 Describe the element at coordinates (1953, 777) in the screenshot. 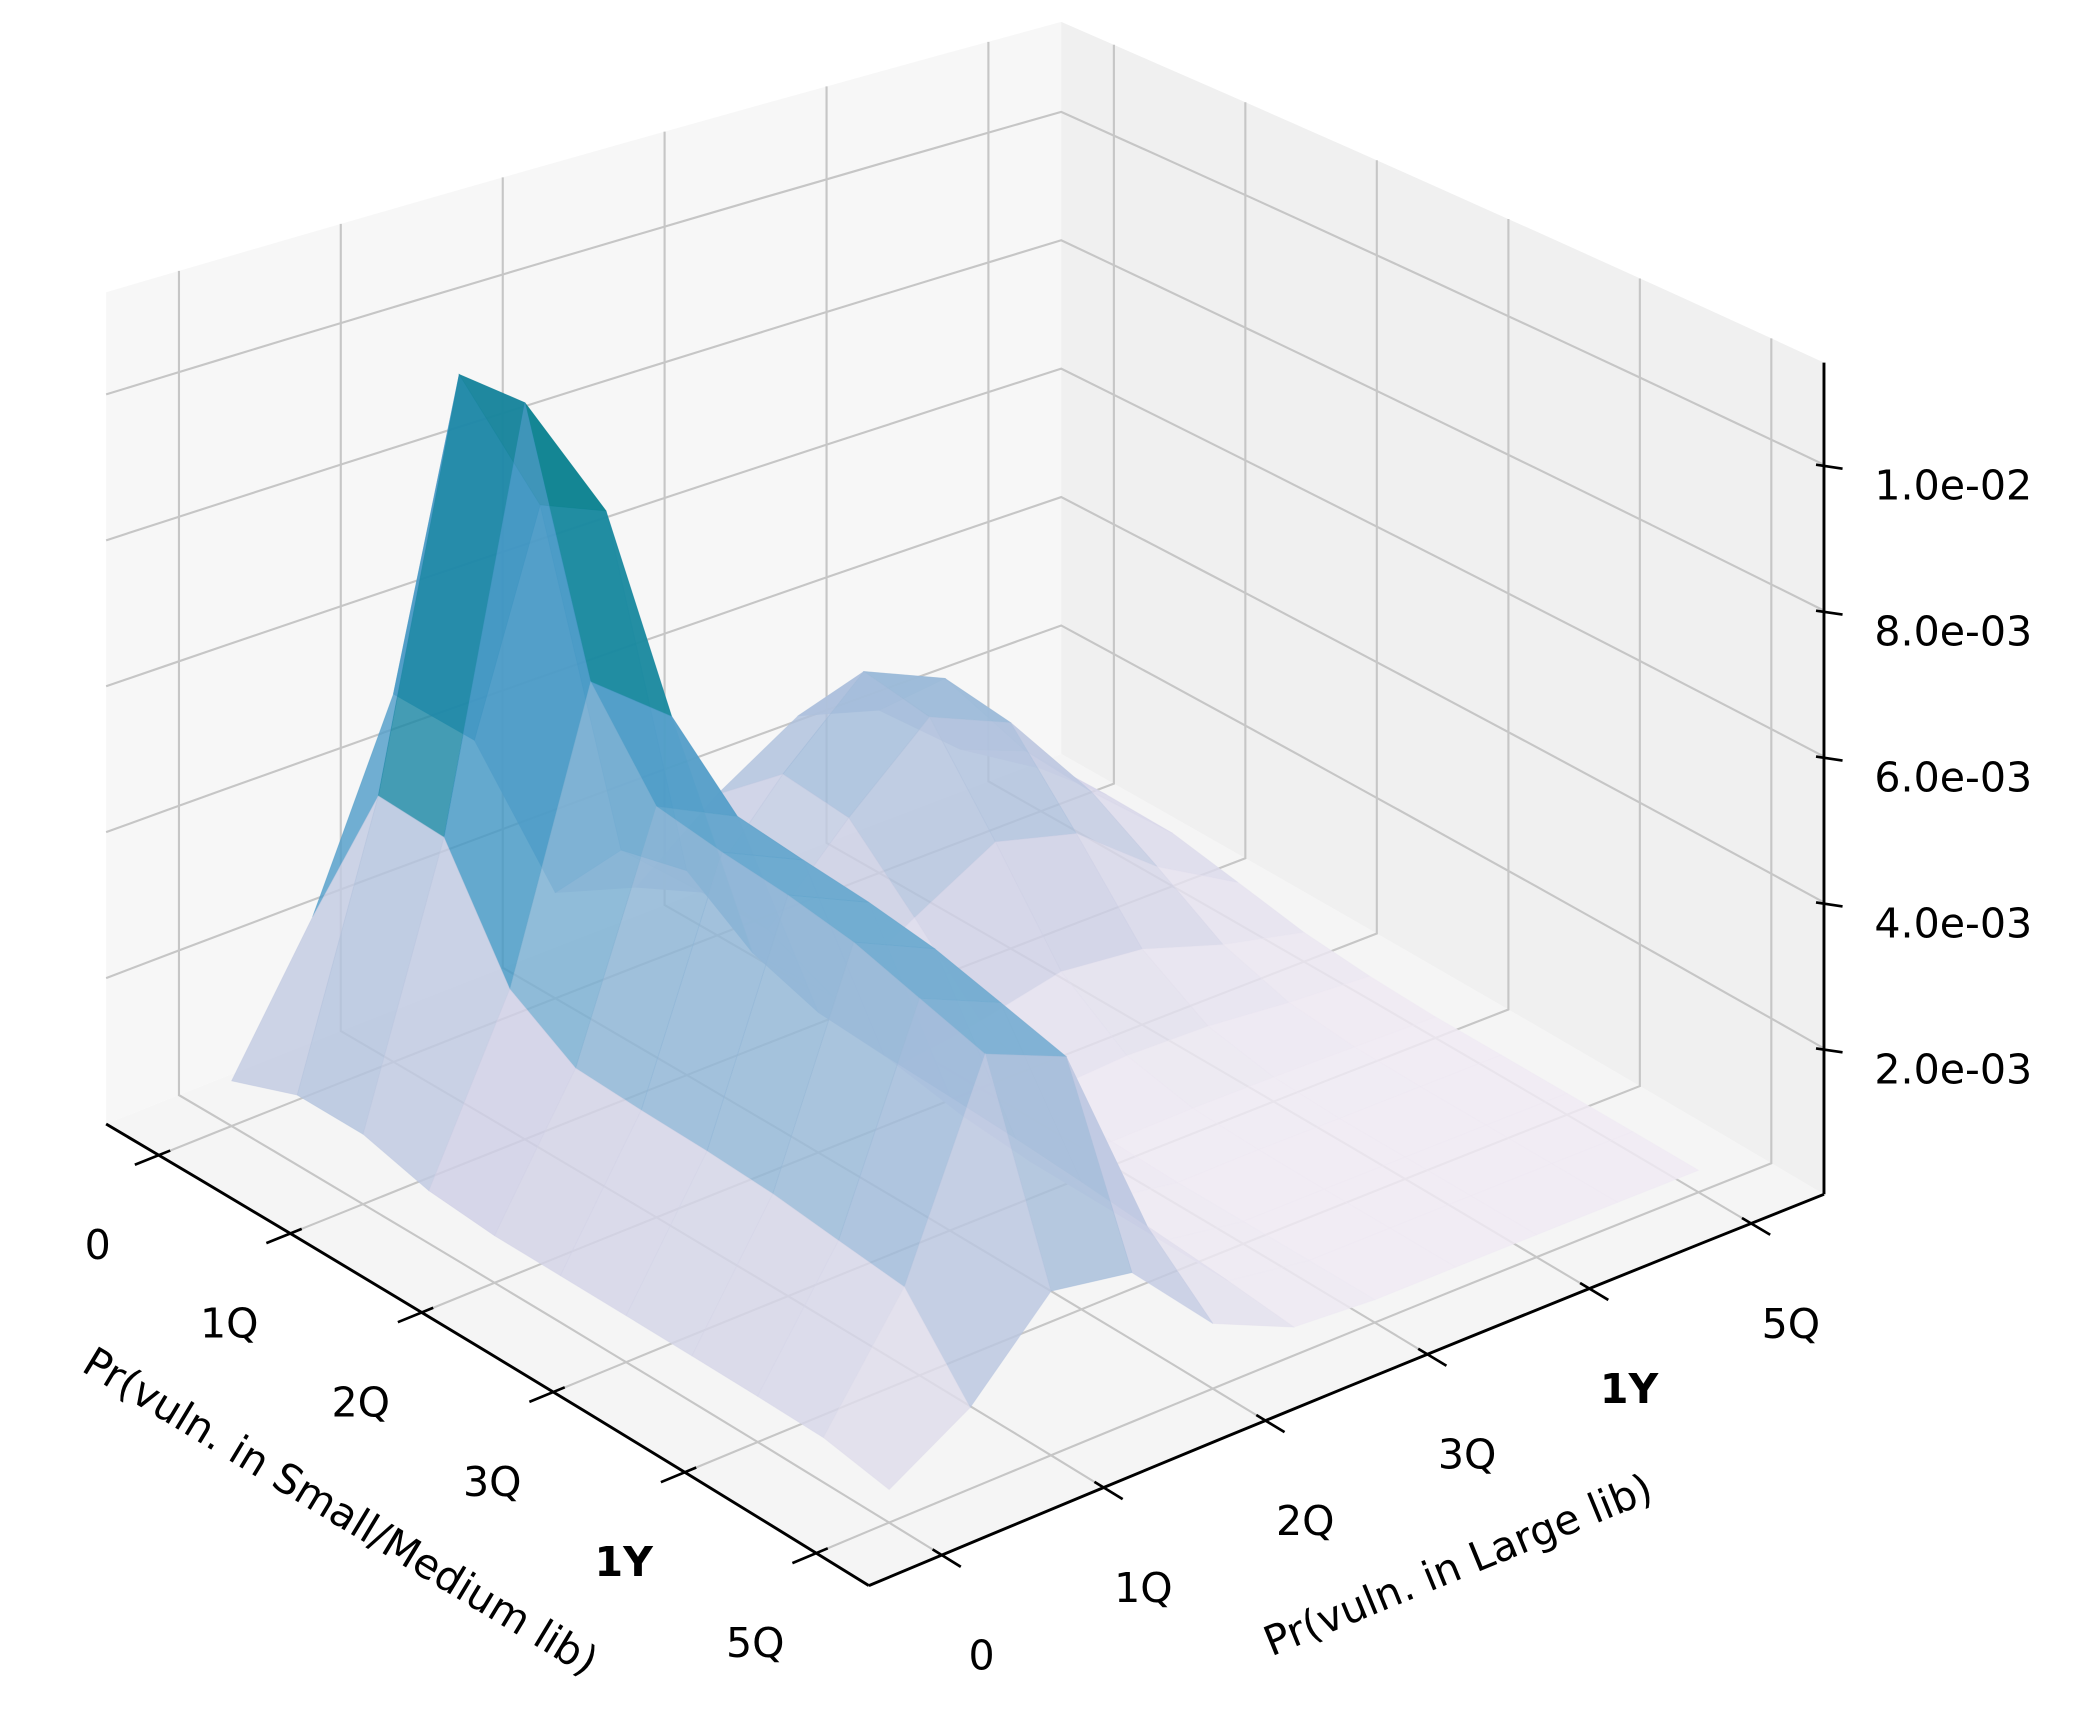

I see `z-tick-label: 6.0e-03` at that location.